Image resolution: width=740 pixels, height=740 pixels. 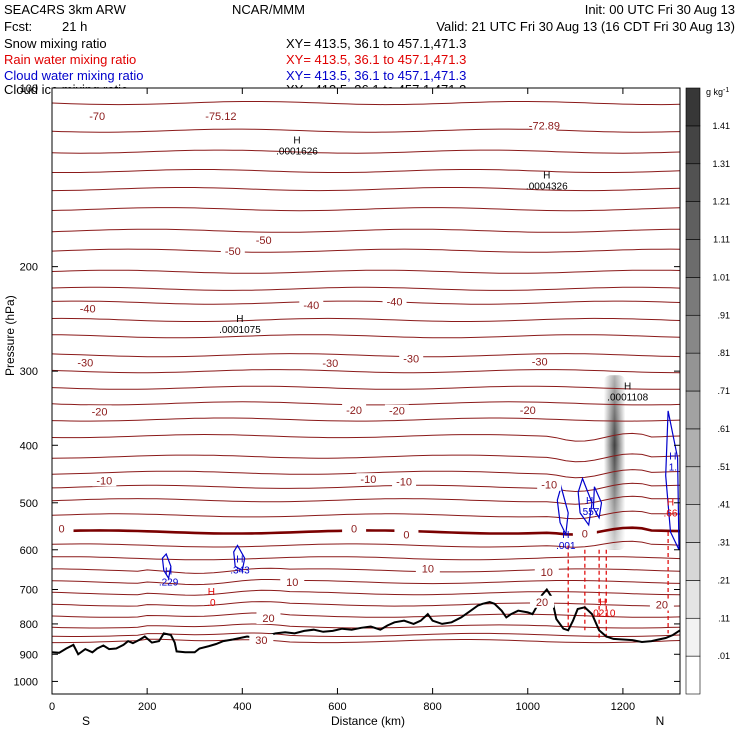 I want to click on contour-label: -70, so click(x=97, y=117).